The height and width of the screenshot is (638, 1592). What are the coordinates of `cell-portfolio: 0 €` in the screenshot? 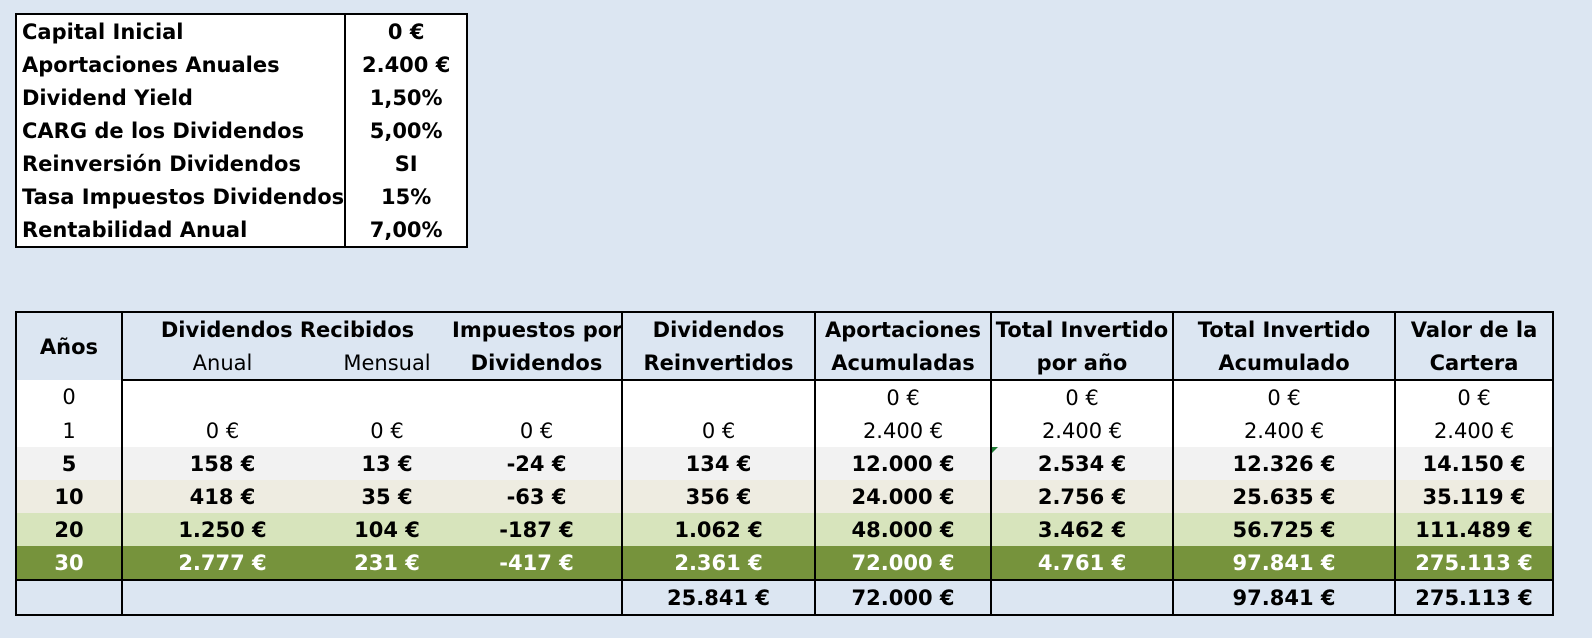 It's located at (1474, 397).